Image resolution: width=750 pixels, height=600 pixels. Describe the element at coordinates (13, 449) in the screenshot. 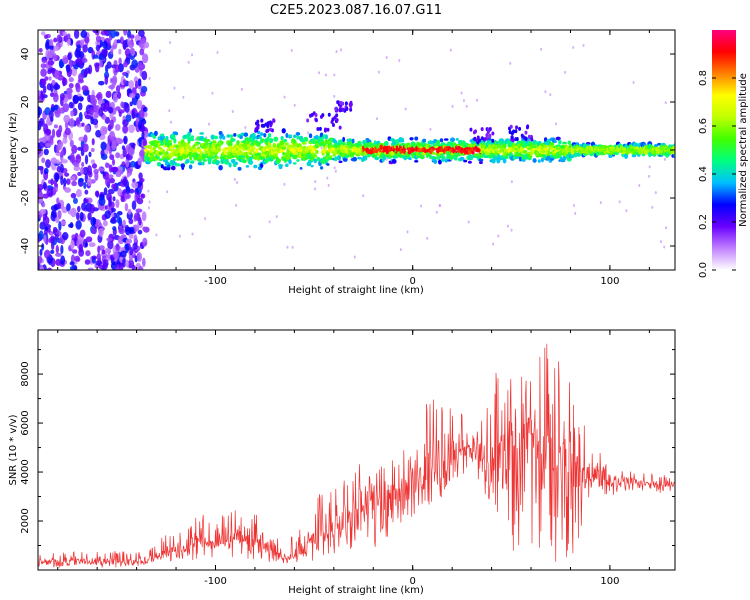

I see `snr-ylabel: SNR (10 * v/v)` at that location.